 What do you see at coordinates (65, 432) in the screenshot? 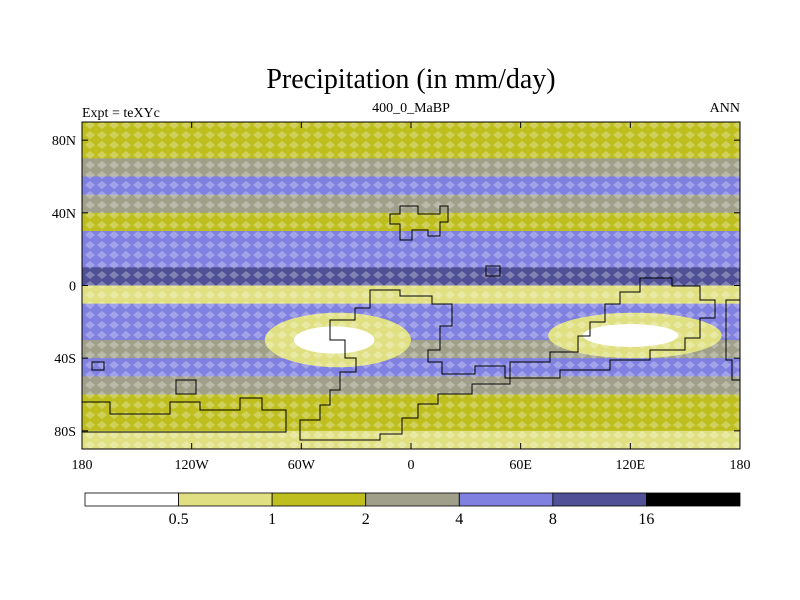
I see `y-tick-label-4: 80S` at bounding box center [65, 432].